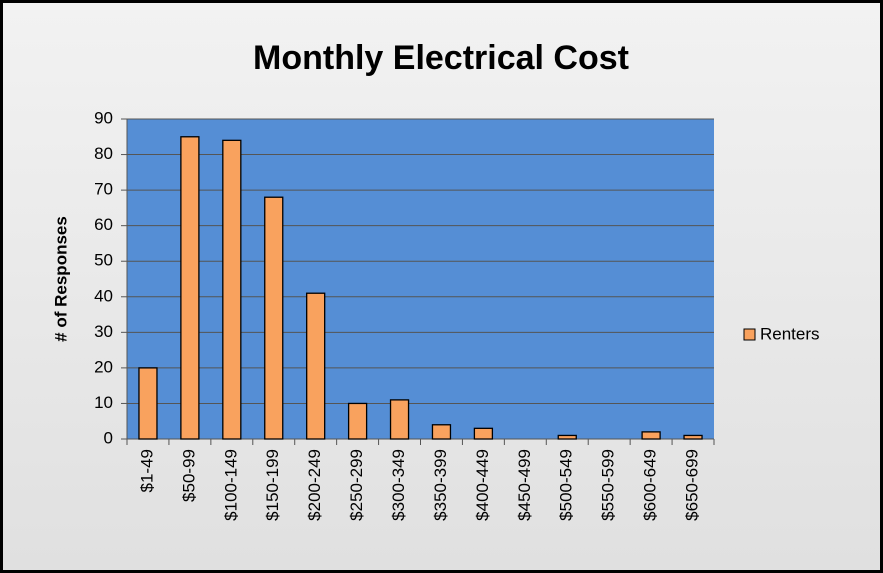 This screenshot has height=573, width=883. I want to click on x-tick-label: $400-449, so click(482, 485).